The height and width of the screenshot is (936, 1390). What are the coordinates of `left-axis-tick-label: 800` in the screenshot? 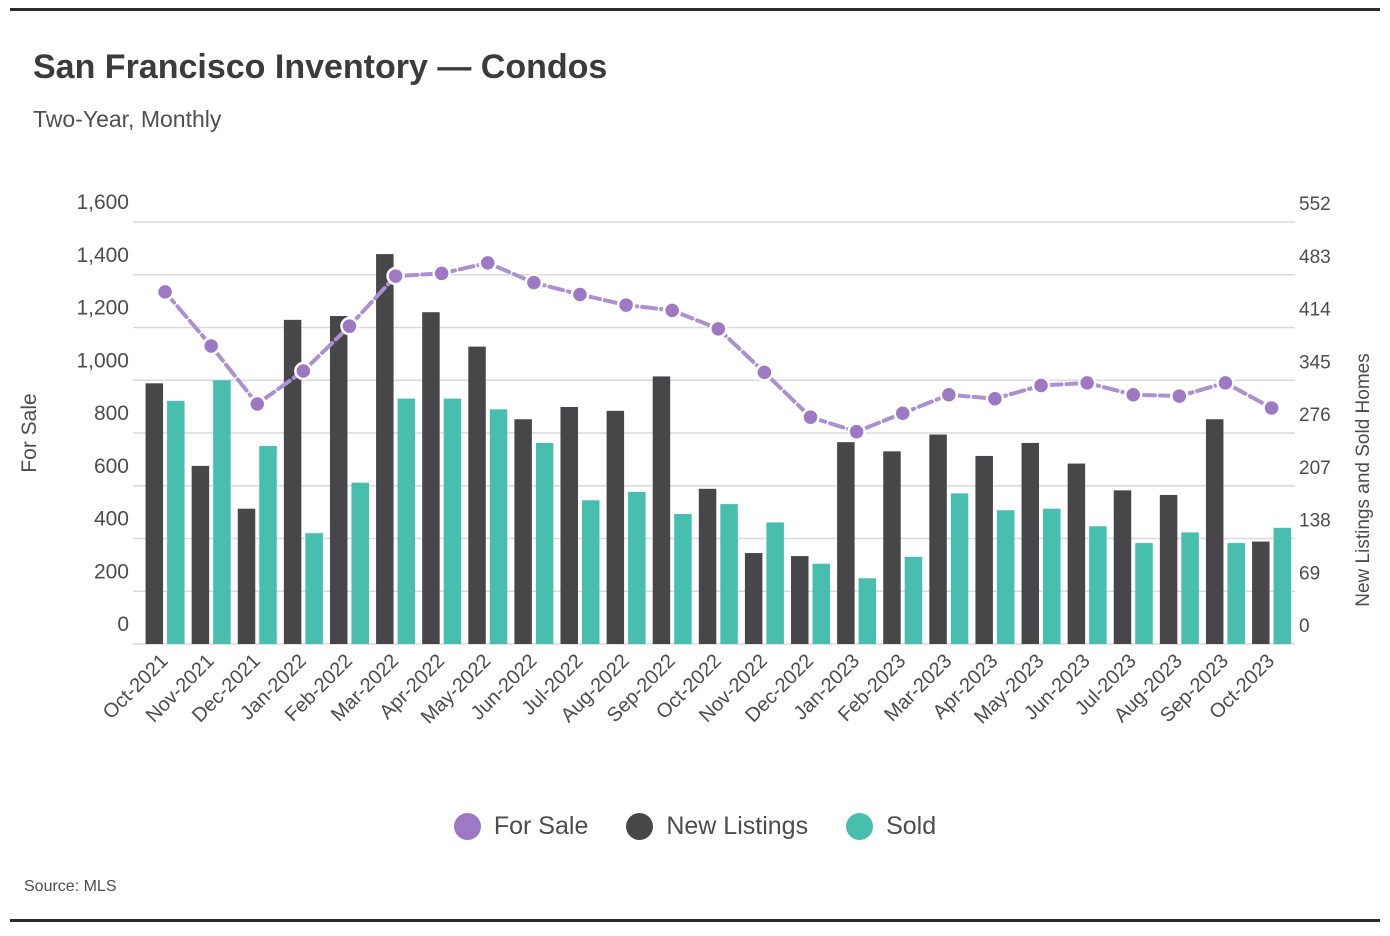 It's located at (111, 413).